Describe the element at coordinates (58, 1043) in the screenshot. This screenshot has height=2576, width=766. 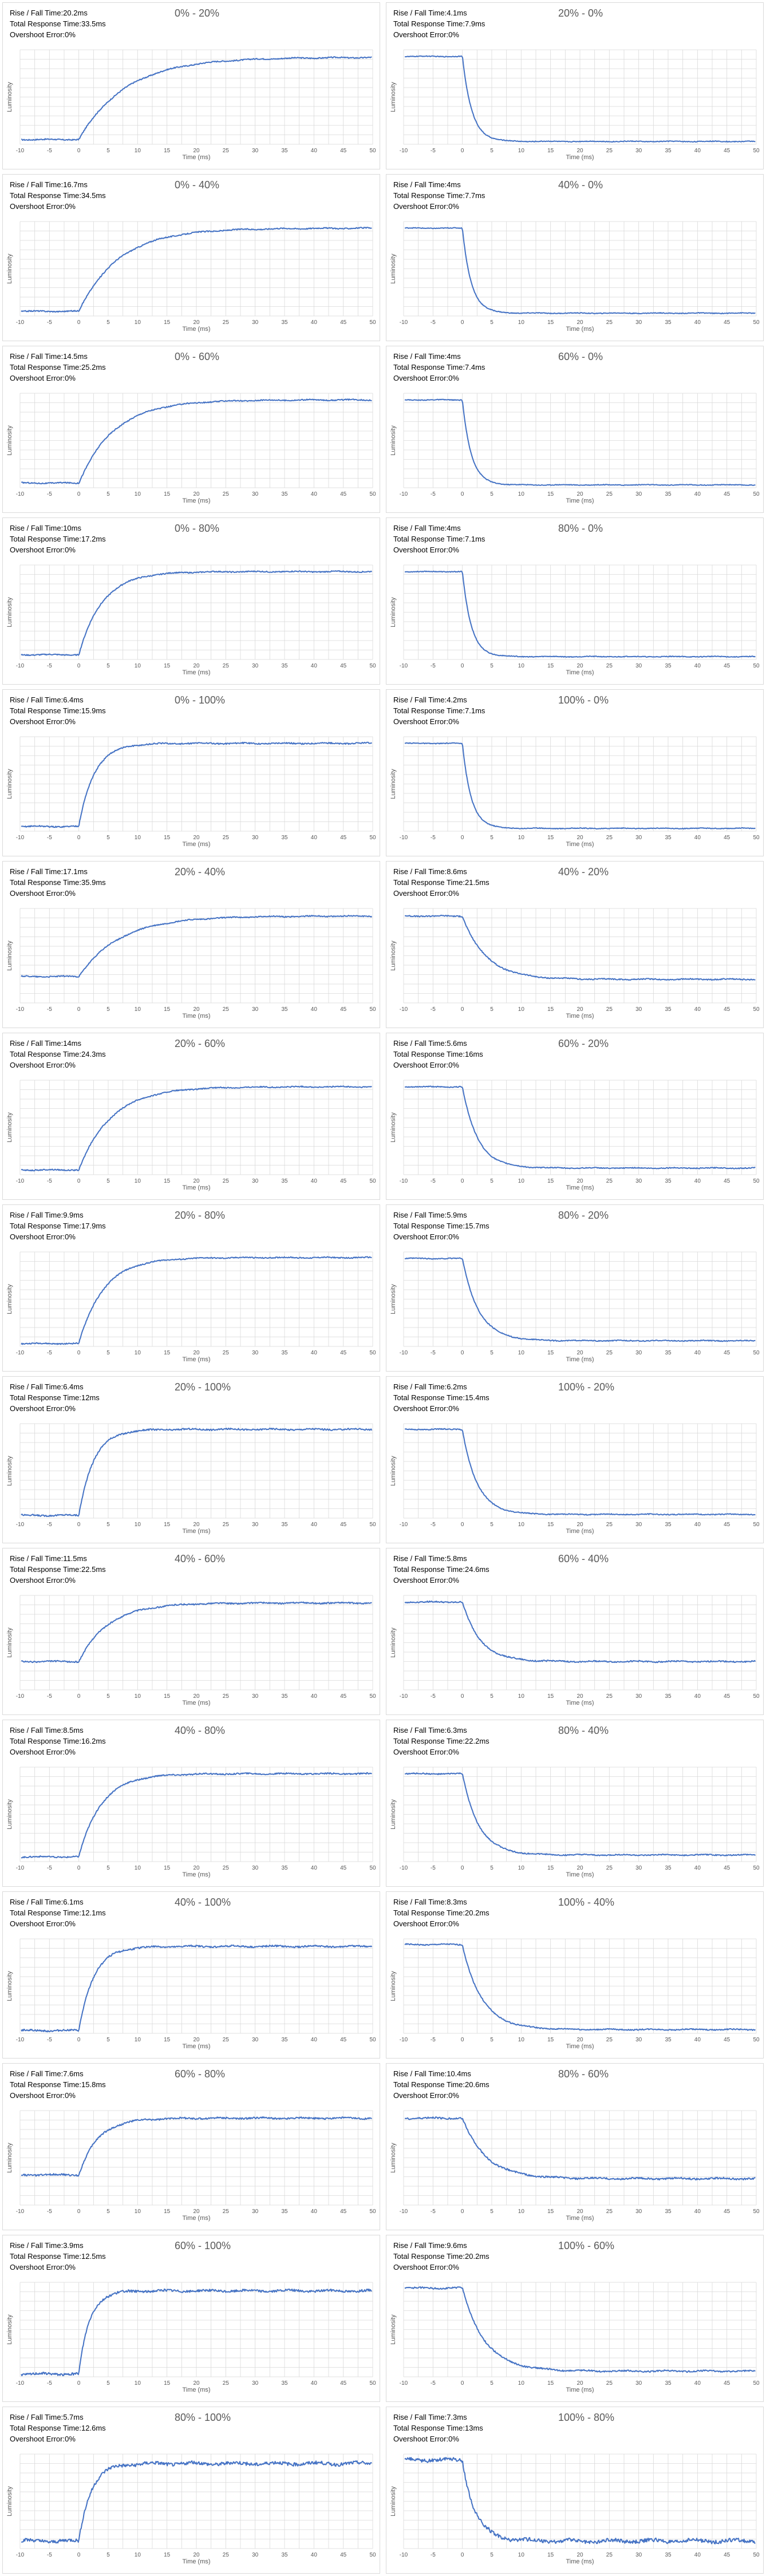
I see `rise-fall-time: Rise / Fall Time:14ms` at that location.